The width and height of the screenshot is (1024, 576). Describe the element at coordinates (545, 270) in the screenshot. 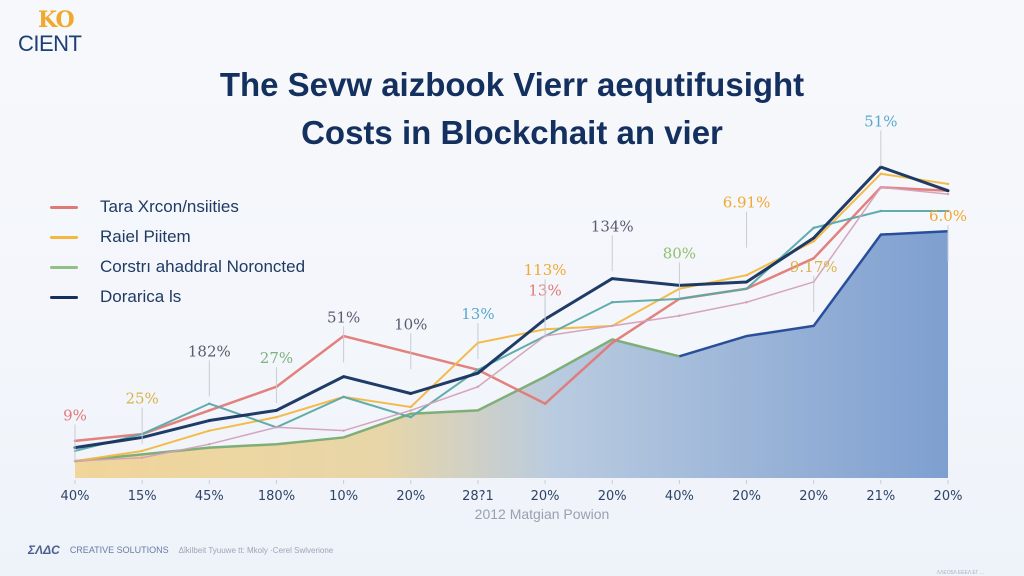

I see `annotation-label: 113%` at that location.